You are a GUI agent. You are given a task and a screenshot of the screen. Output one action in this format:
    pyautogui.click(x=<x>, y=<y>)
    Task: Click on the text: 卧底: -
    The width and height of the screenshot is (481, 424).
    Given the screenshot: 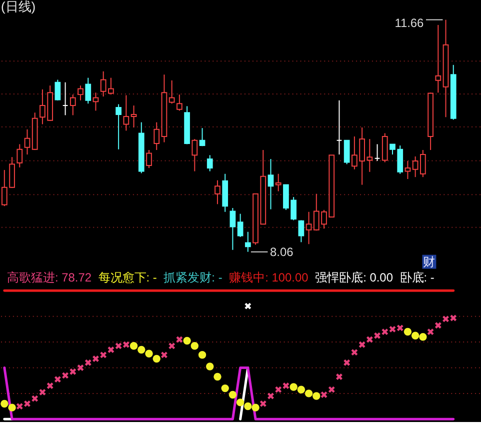 What is the action you would take?
    pyautogui.click(x=417, y=277)
    